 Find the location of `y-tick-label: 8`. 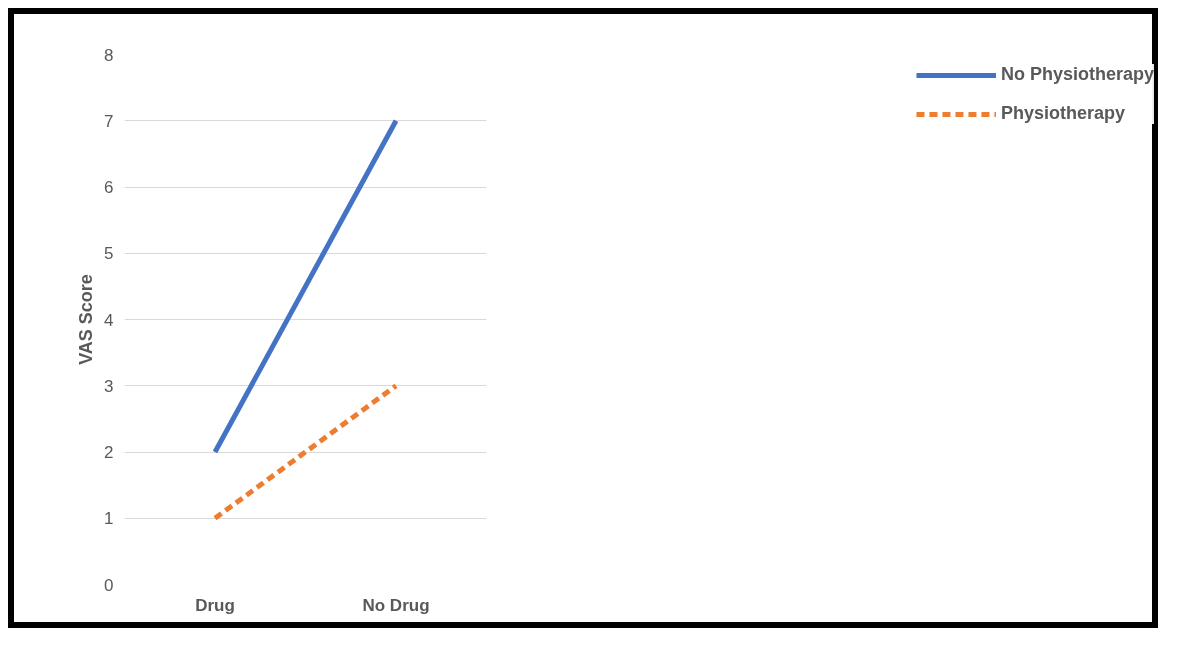

y-tick-label: 8 is located at coordinates (109, 55).